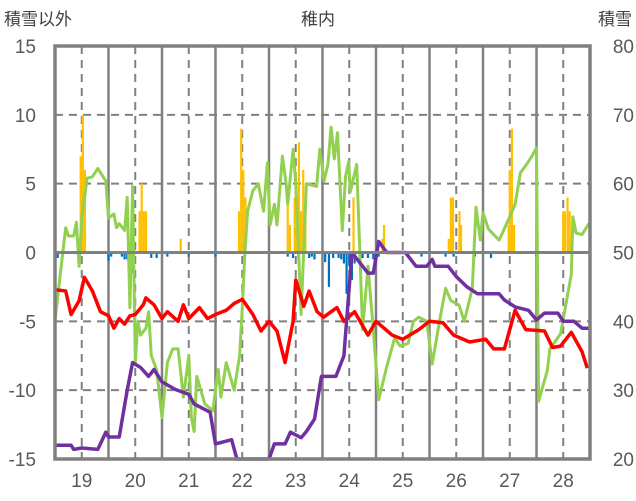 The image size is (636, 501). What do you see at coordinates (318, 19) in the screenshot?
I see `chart-title: 稚内` at bounding box center [318, 19].